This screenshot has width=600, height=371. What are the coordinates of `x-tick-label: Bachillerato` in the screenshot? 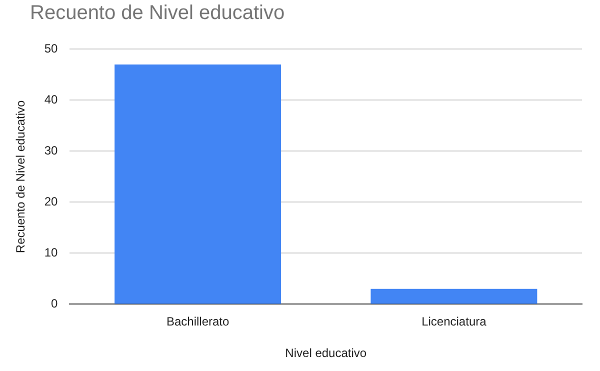 It's located at (198, 321).